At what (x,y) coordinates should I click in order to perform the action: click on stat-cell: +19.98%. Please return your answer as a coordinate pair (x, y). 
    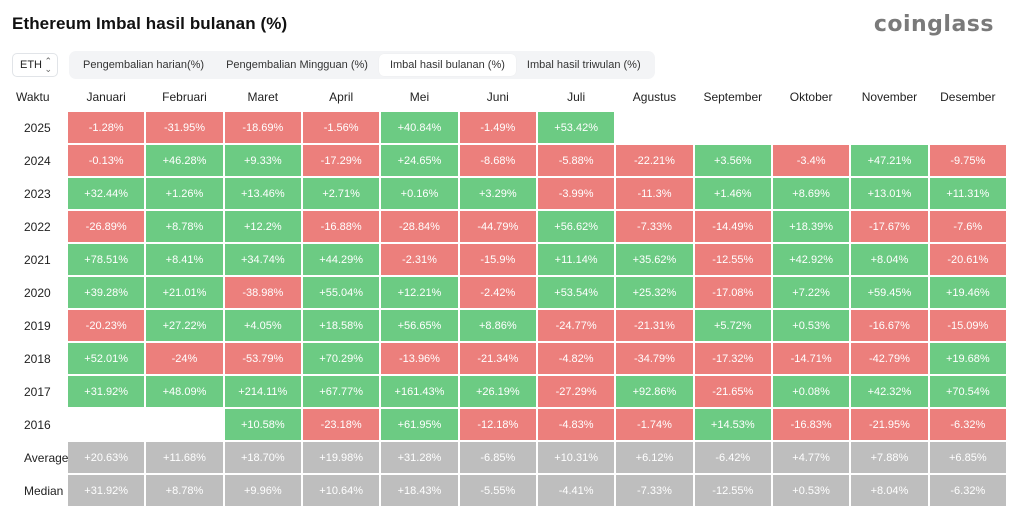
    Looking at the image, I should click on (341, 457).